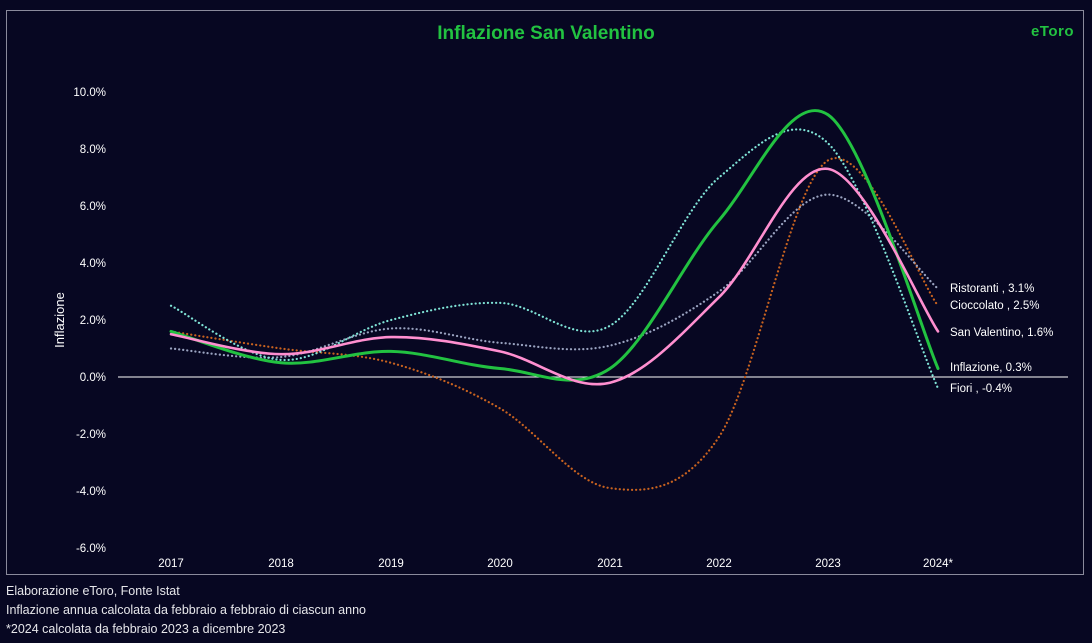 The image size is (1092, 643). I want to click on x-tick-label: 2017, so click(171, 564).